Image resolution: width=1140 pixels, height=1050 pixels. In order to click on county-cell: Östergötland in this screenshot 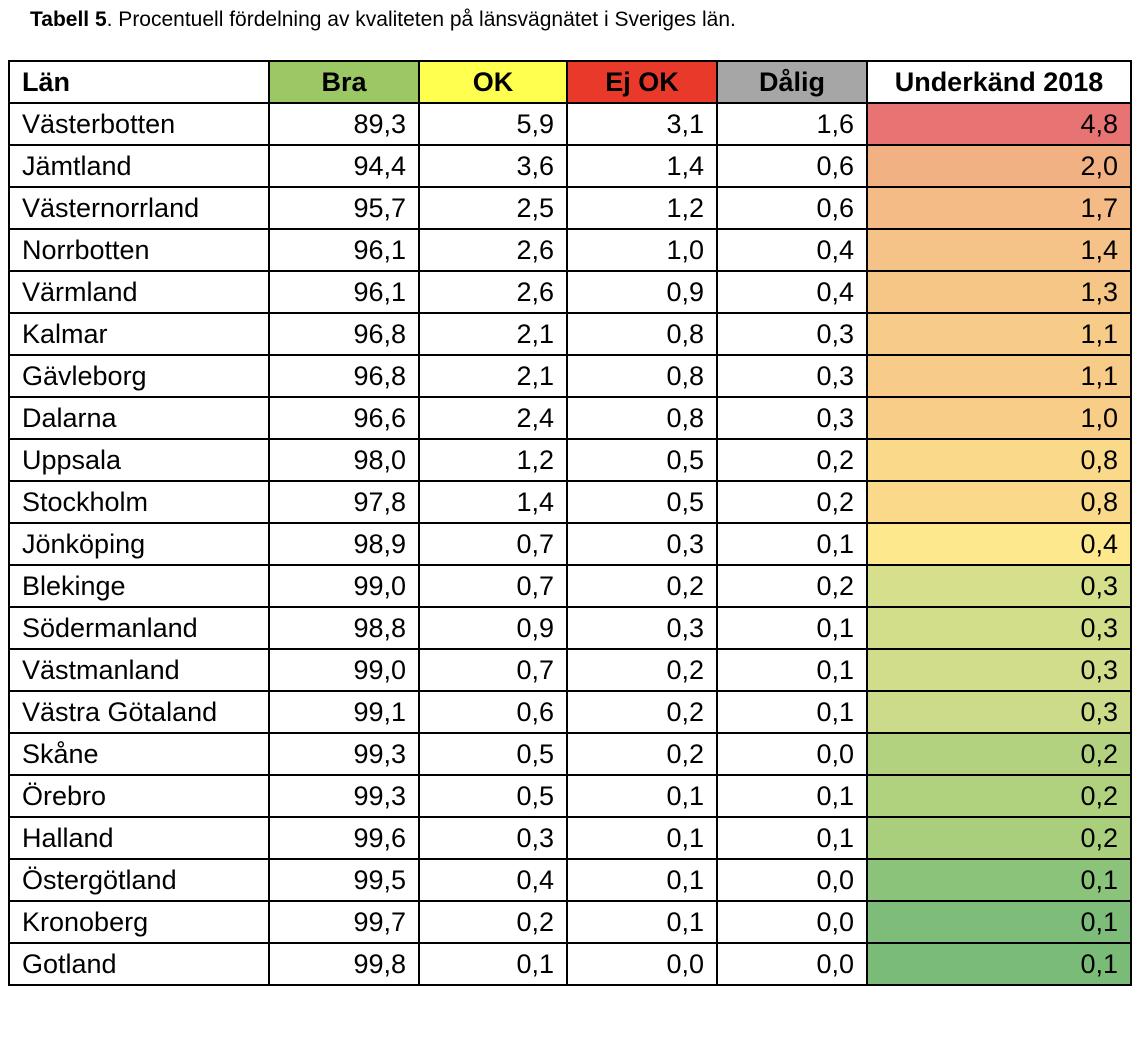, I will do `click(139, 880)`.